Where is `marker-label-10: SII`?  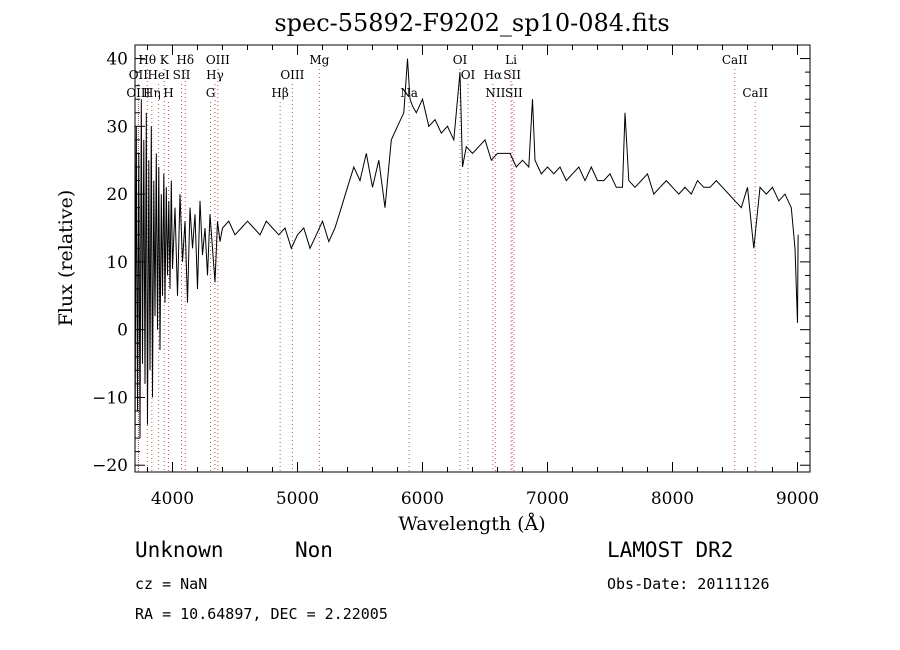
marker-label-10: SII is located at coordinates (182, 75).